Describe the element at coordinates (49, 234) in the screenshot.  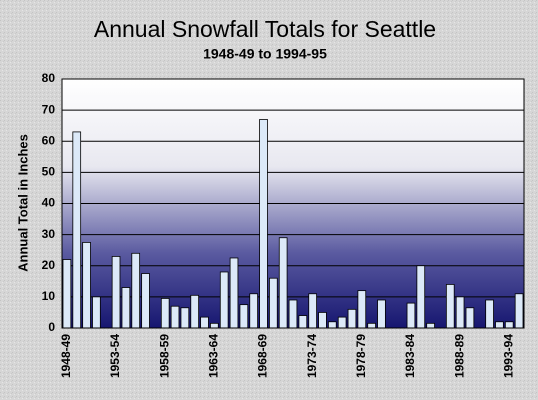
I see `y-tick-label: 30` at that location.